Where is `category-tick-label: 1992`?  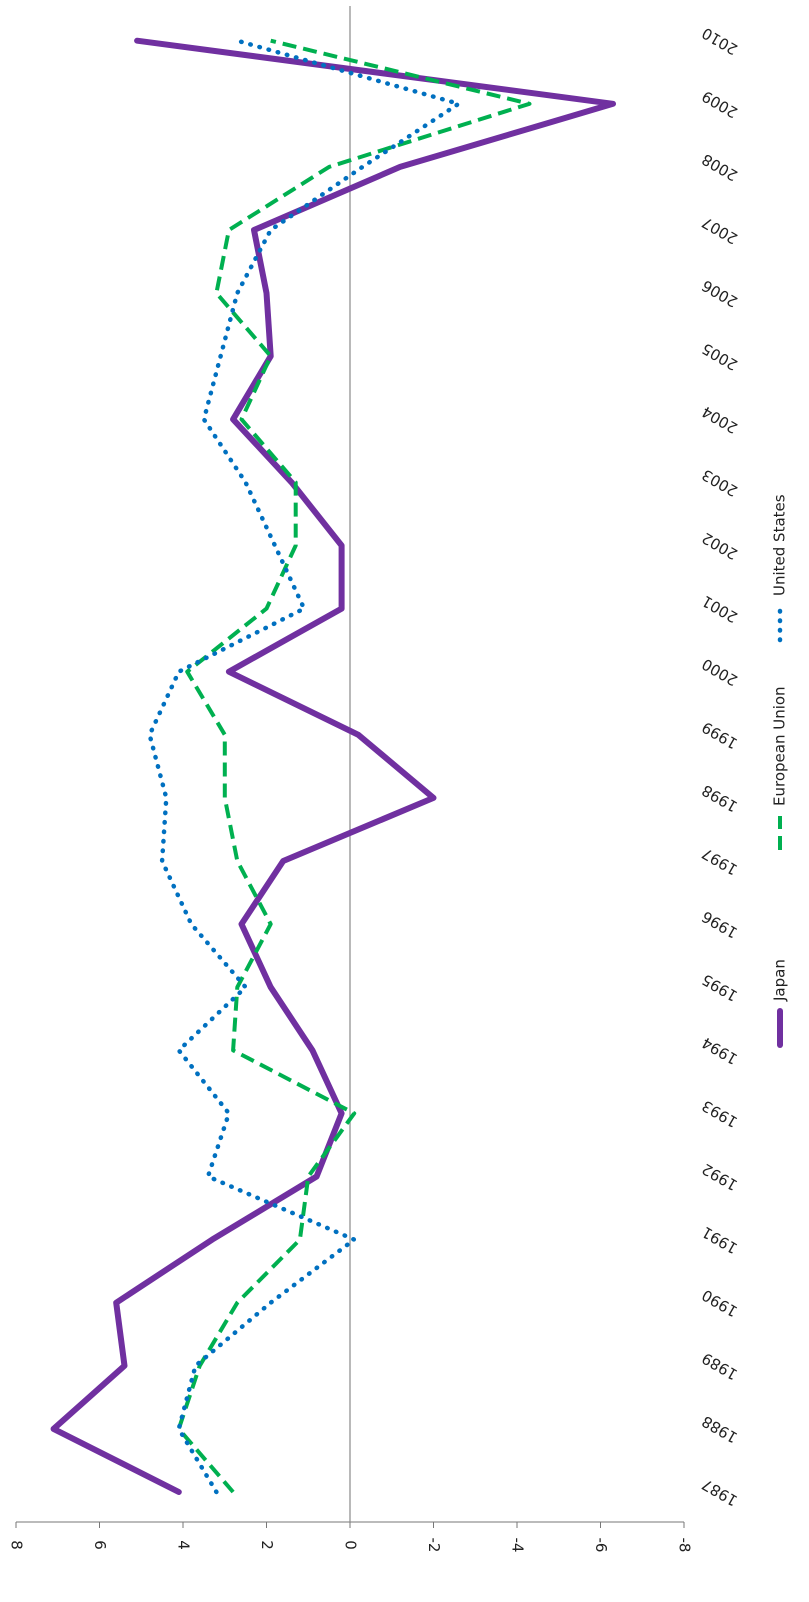
category-tick-label: 1992 is located at coordinates (720, 1177).